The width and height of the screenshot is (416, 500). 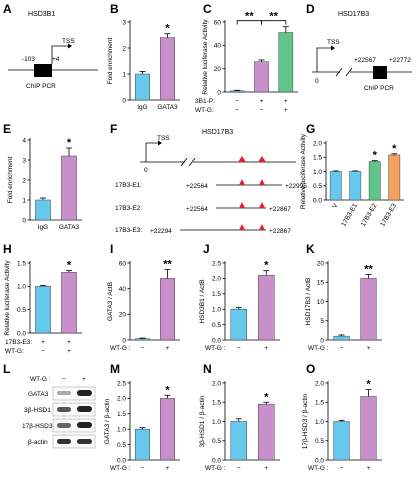 What do you see at coordinates (142, 107) in the screenshot?
I see `category-label: IgG` at bounding box center [142, 107].